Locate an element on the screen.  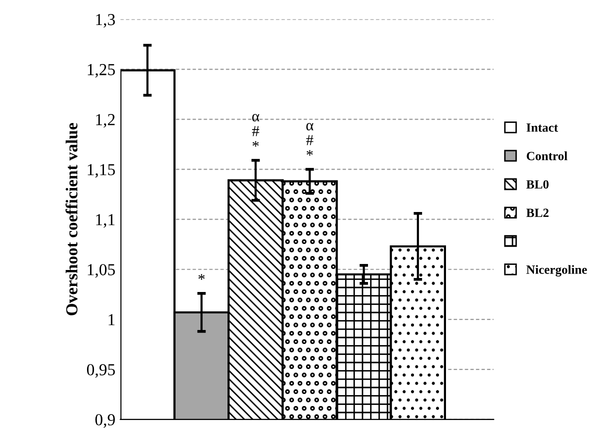
legend-label: Control is located at coordinates (547, 155).